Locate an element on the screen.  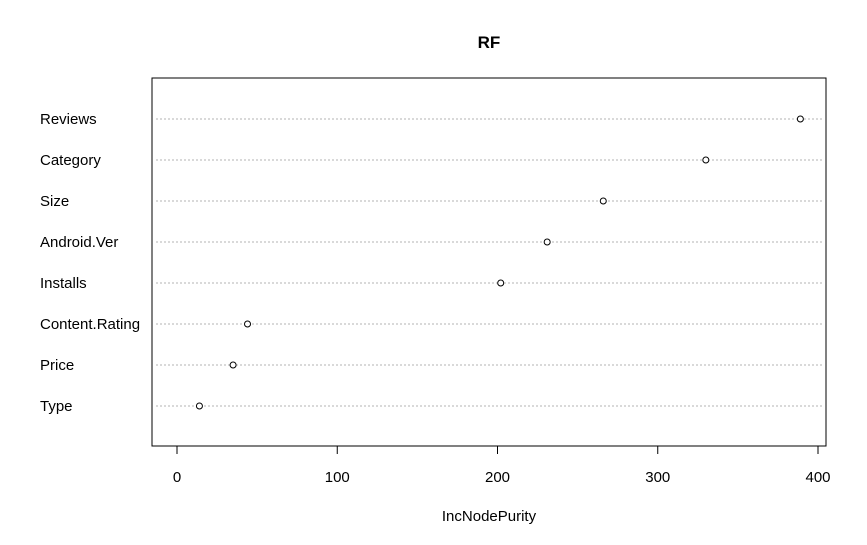
category-label-category: Category is located at coordinates (70, 160).